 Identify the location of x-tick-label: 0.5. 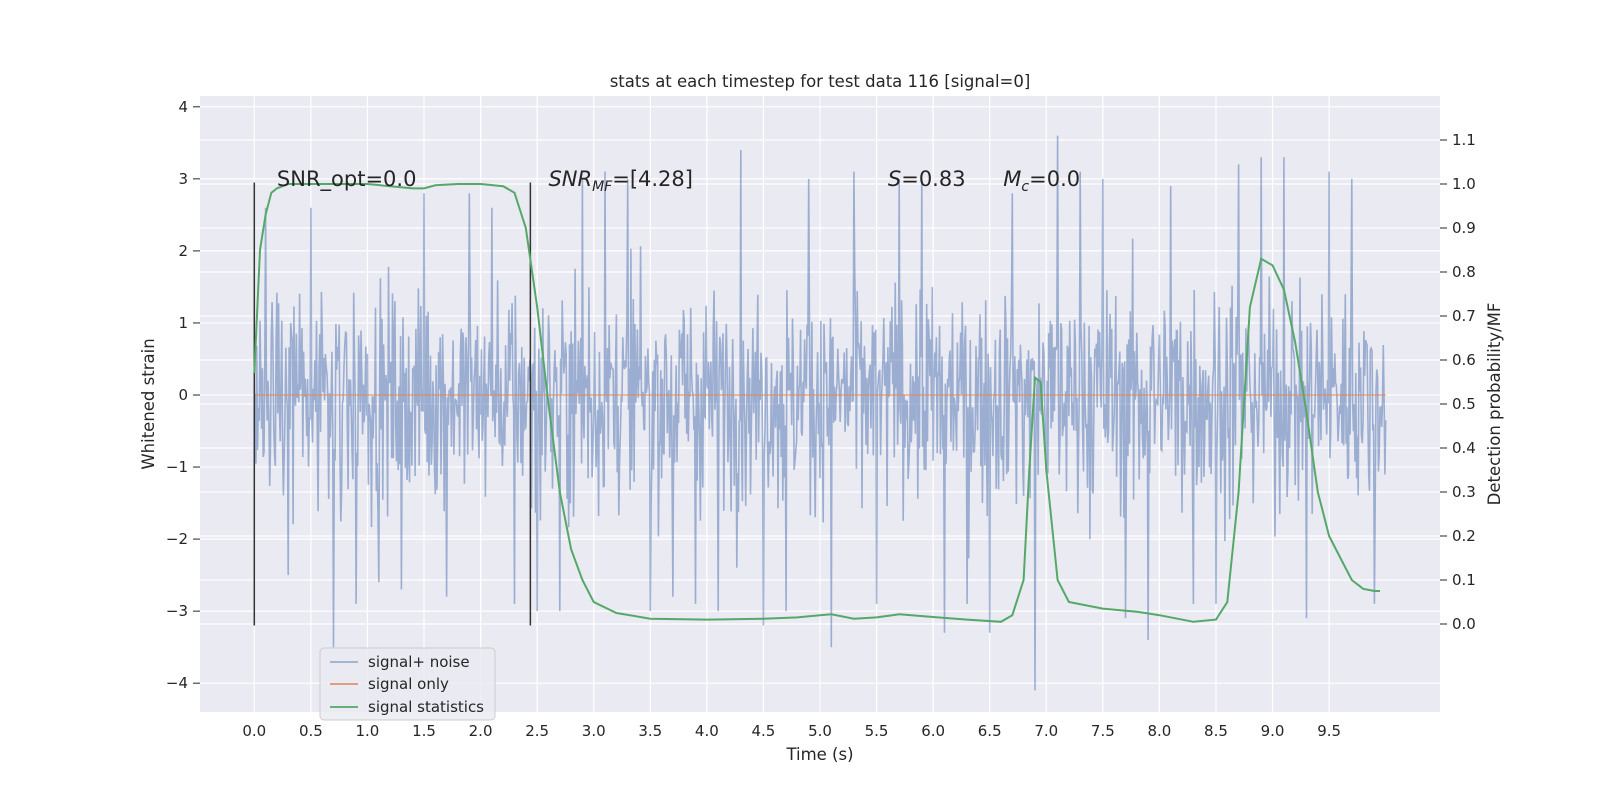
(311, 731).